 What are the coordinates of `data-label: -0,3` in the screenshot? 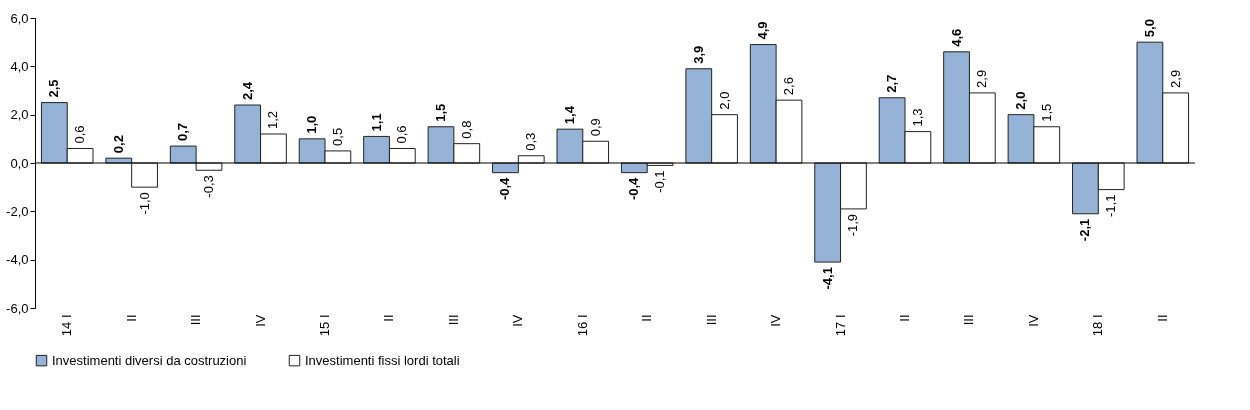 It's located at (208, 186).